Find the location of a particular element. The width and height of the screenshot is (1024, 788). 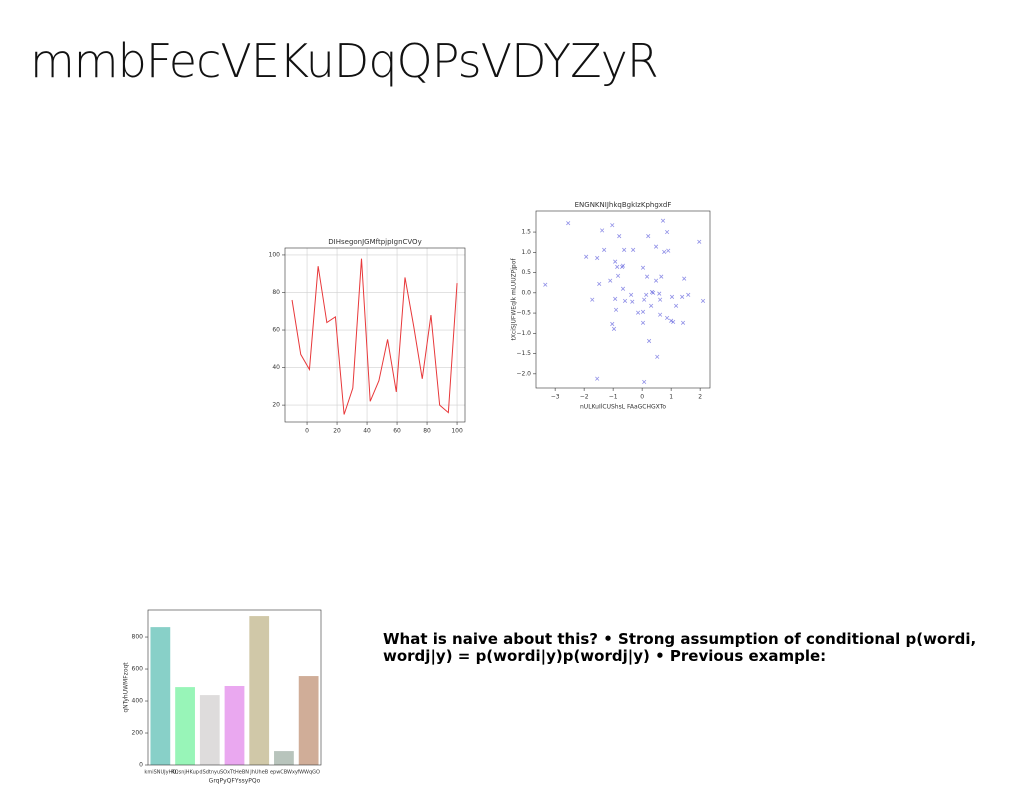

y-tick-label: 0.0 is located at coordinates (526, 292).